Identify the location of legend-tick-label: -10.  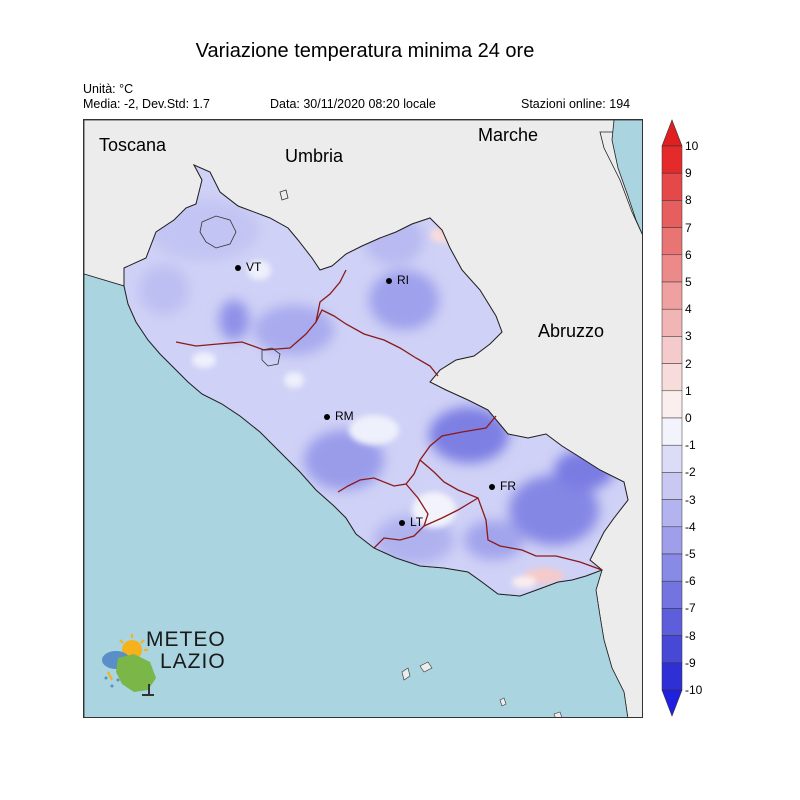
(694, 690).